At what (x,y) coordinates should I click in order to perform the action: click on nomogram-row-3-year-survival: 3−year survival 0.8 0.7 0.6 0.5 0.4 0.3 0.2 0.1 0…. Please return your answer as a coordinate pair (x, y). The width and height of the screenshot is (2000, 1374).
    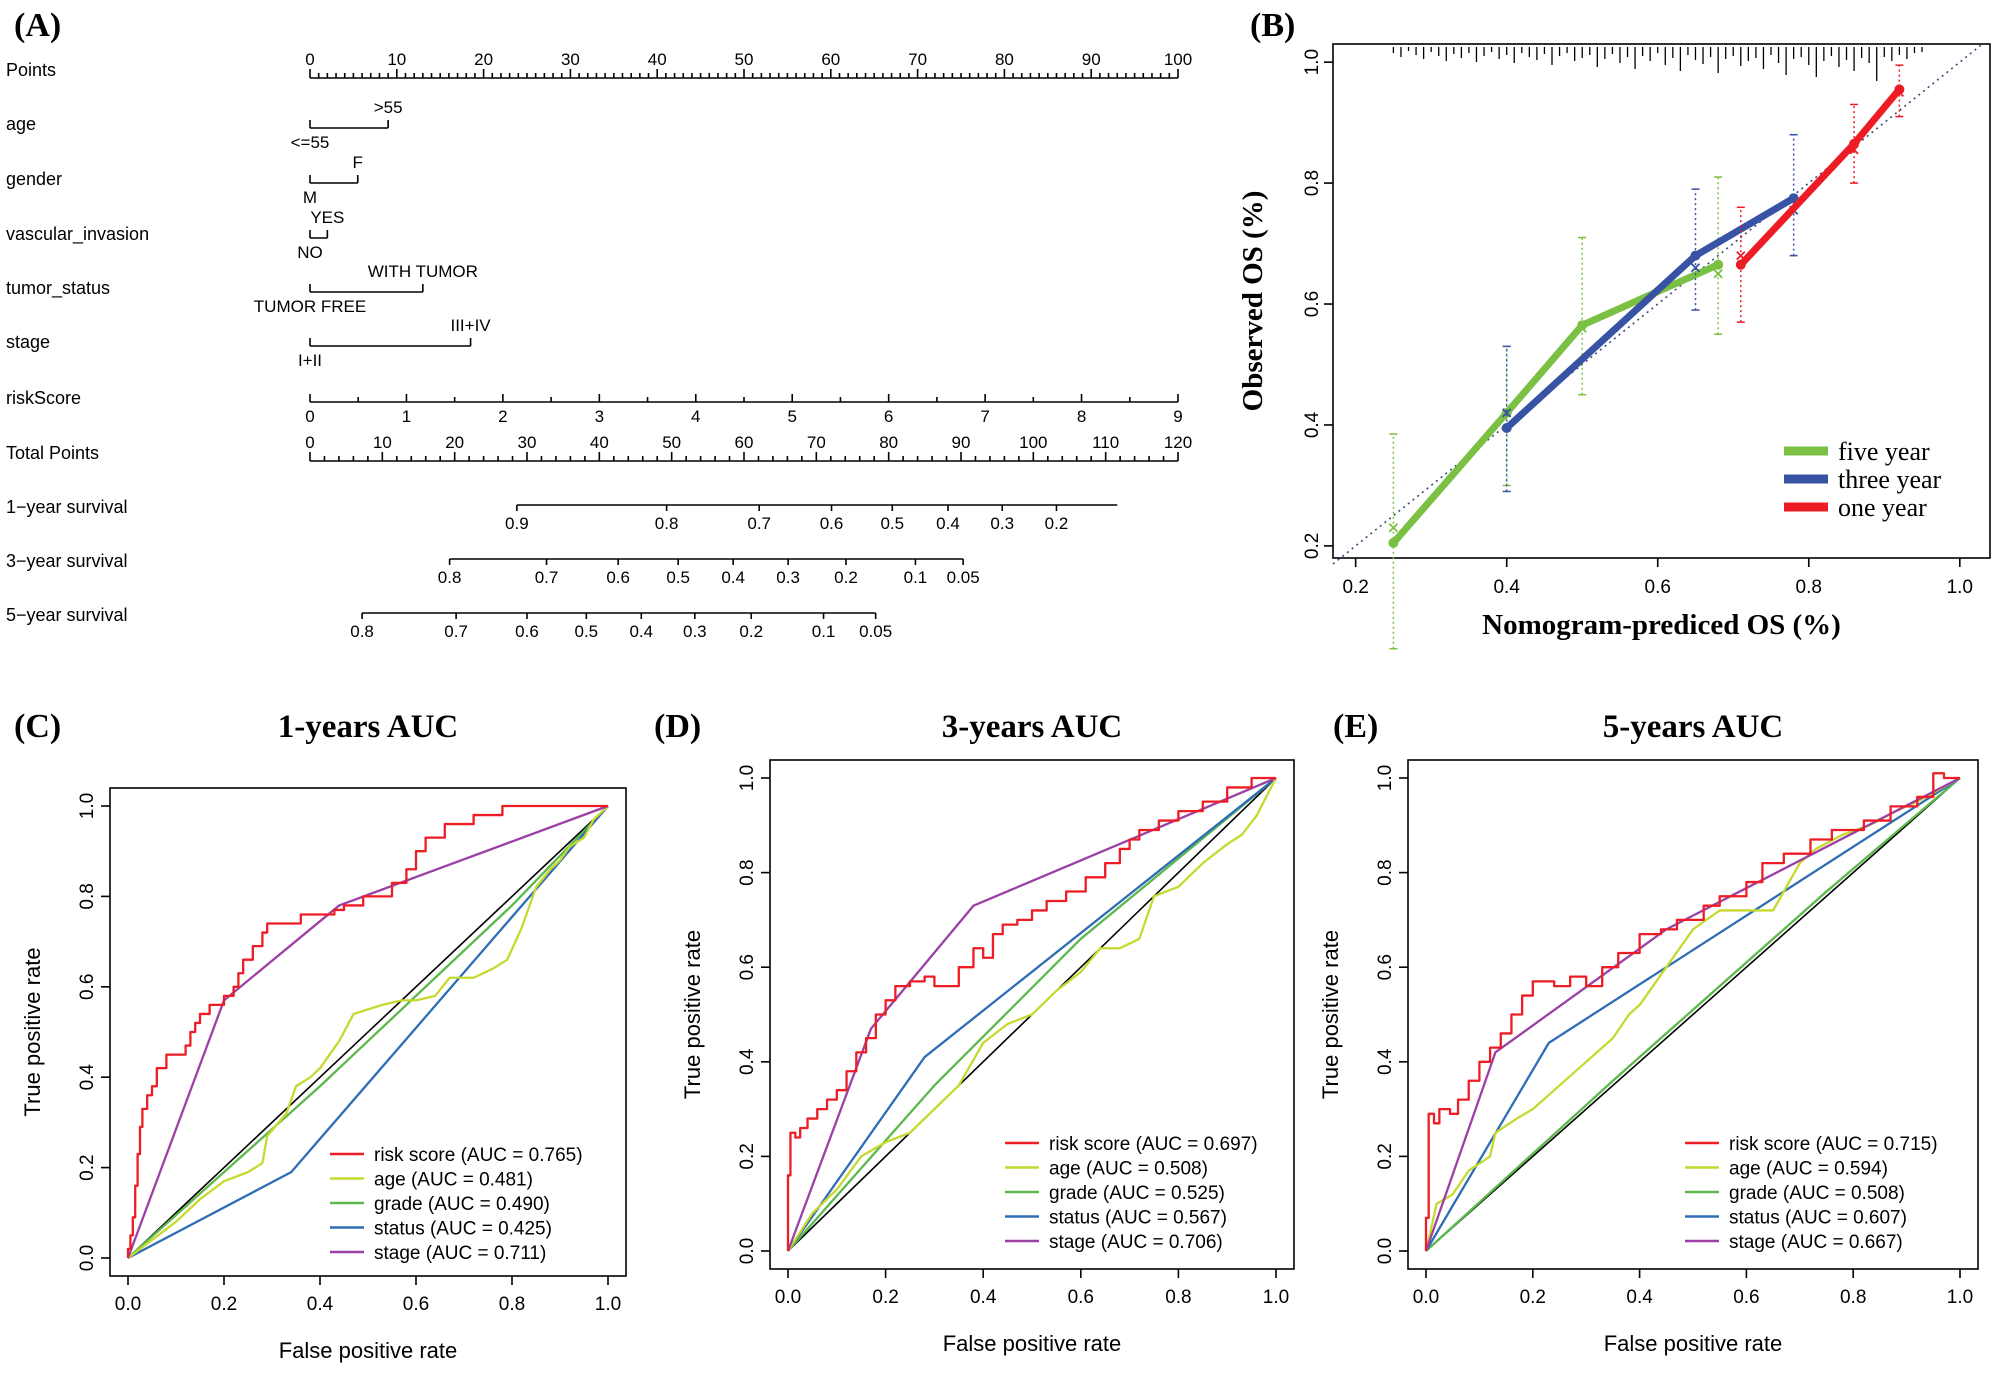
    Looking at the image, I should click on (493, 569).